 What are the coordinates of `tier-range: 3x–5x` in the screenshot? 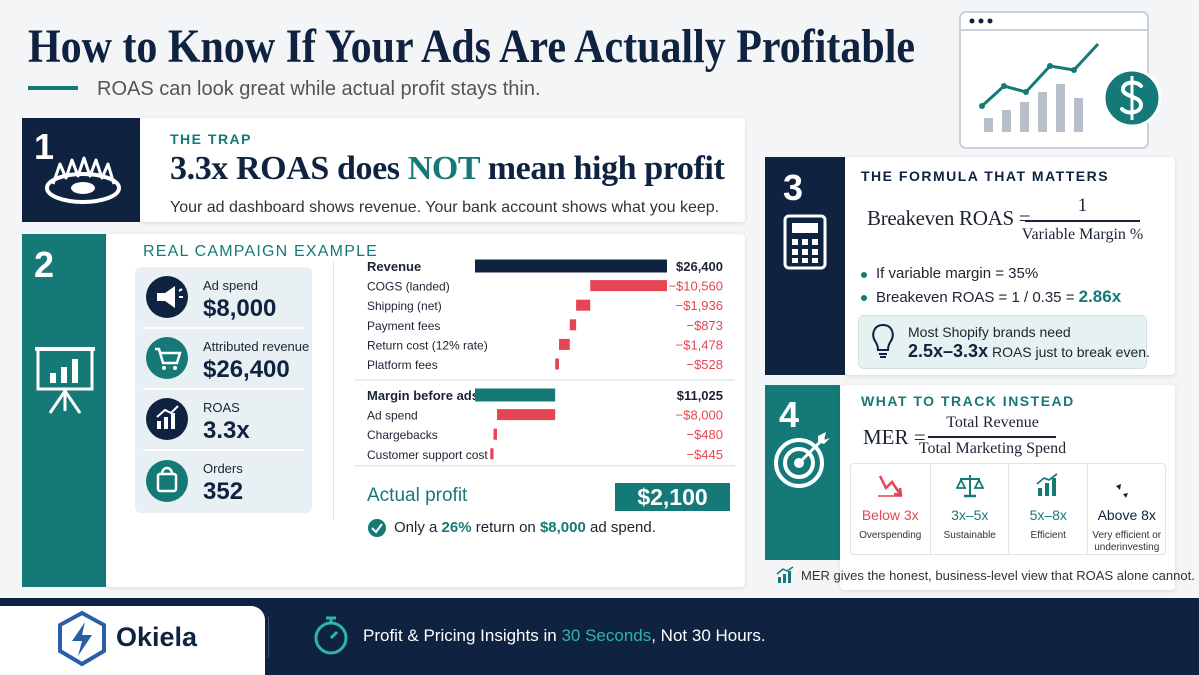 It's located at (970, 515).